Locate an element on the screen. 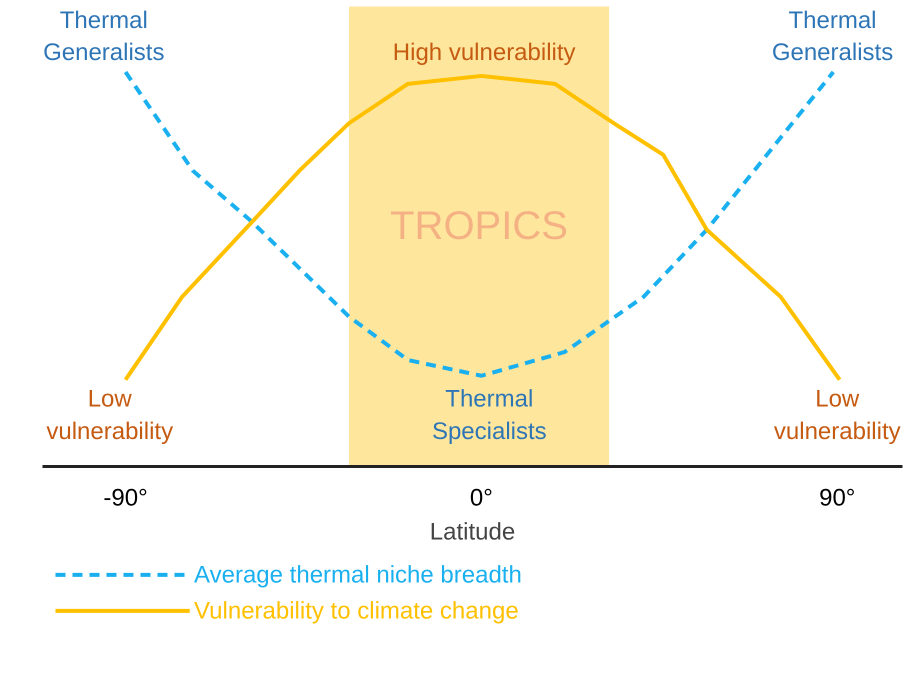  x-tick-label: 0° is located at coordinates (481, 498).